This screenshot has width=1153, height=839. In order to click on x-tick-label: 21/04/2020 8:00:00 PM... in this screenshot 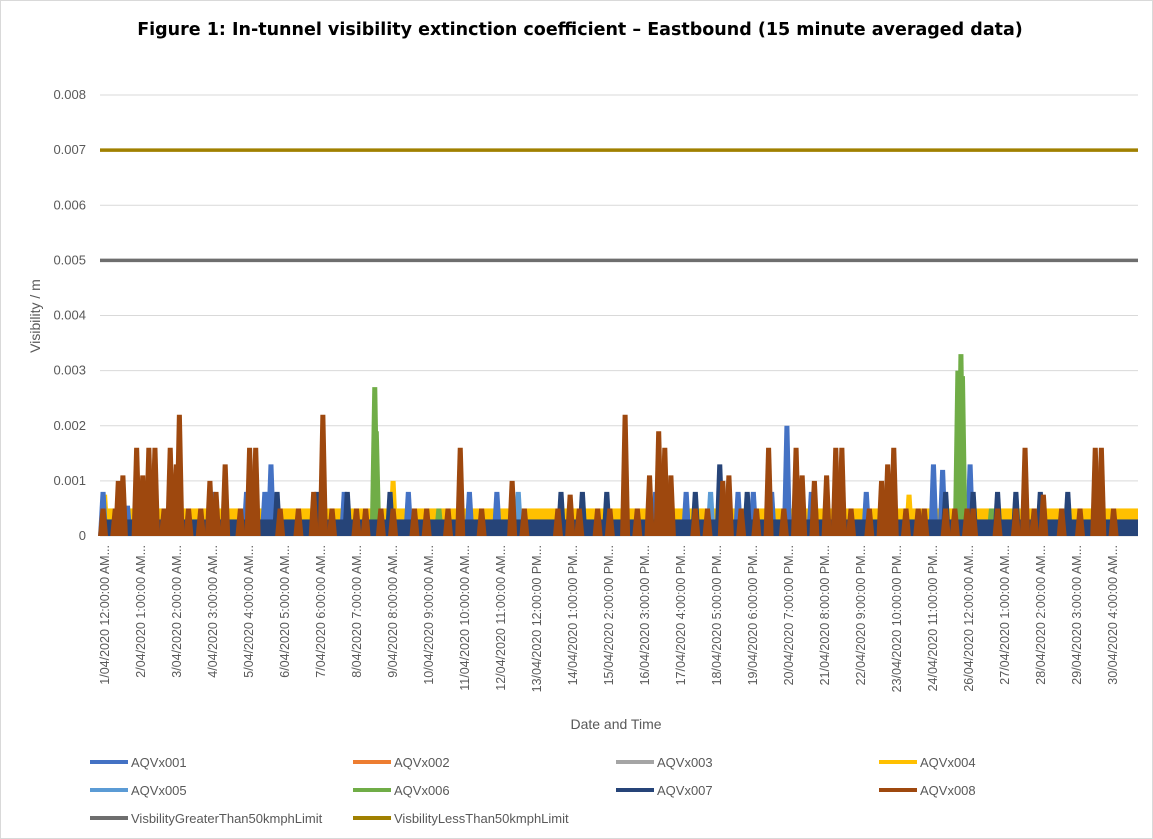, I will do `click(825, 615)`.